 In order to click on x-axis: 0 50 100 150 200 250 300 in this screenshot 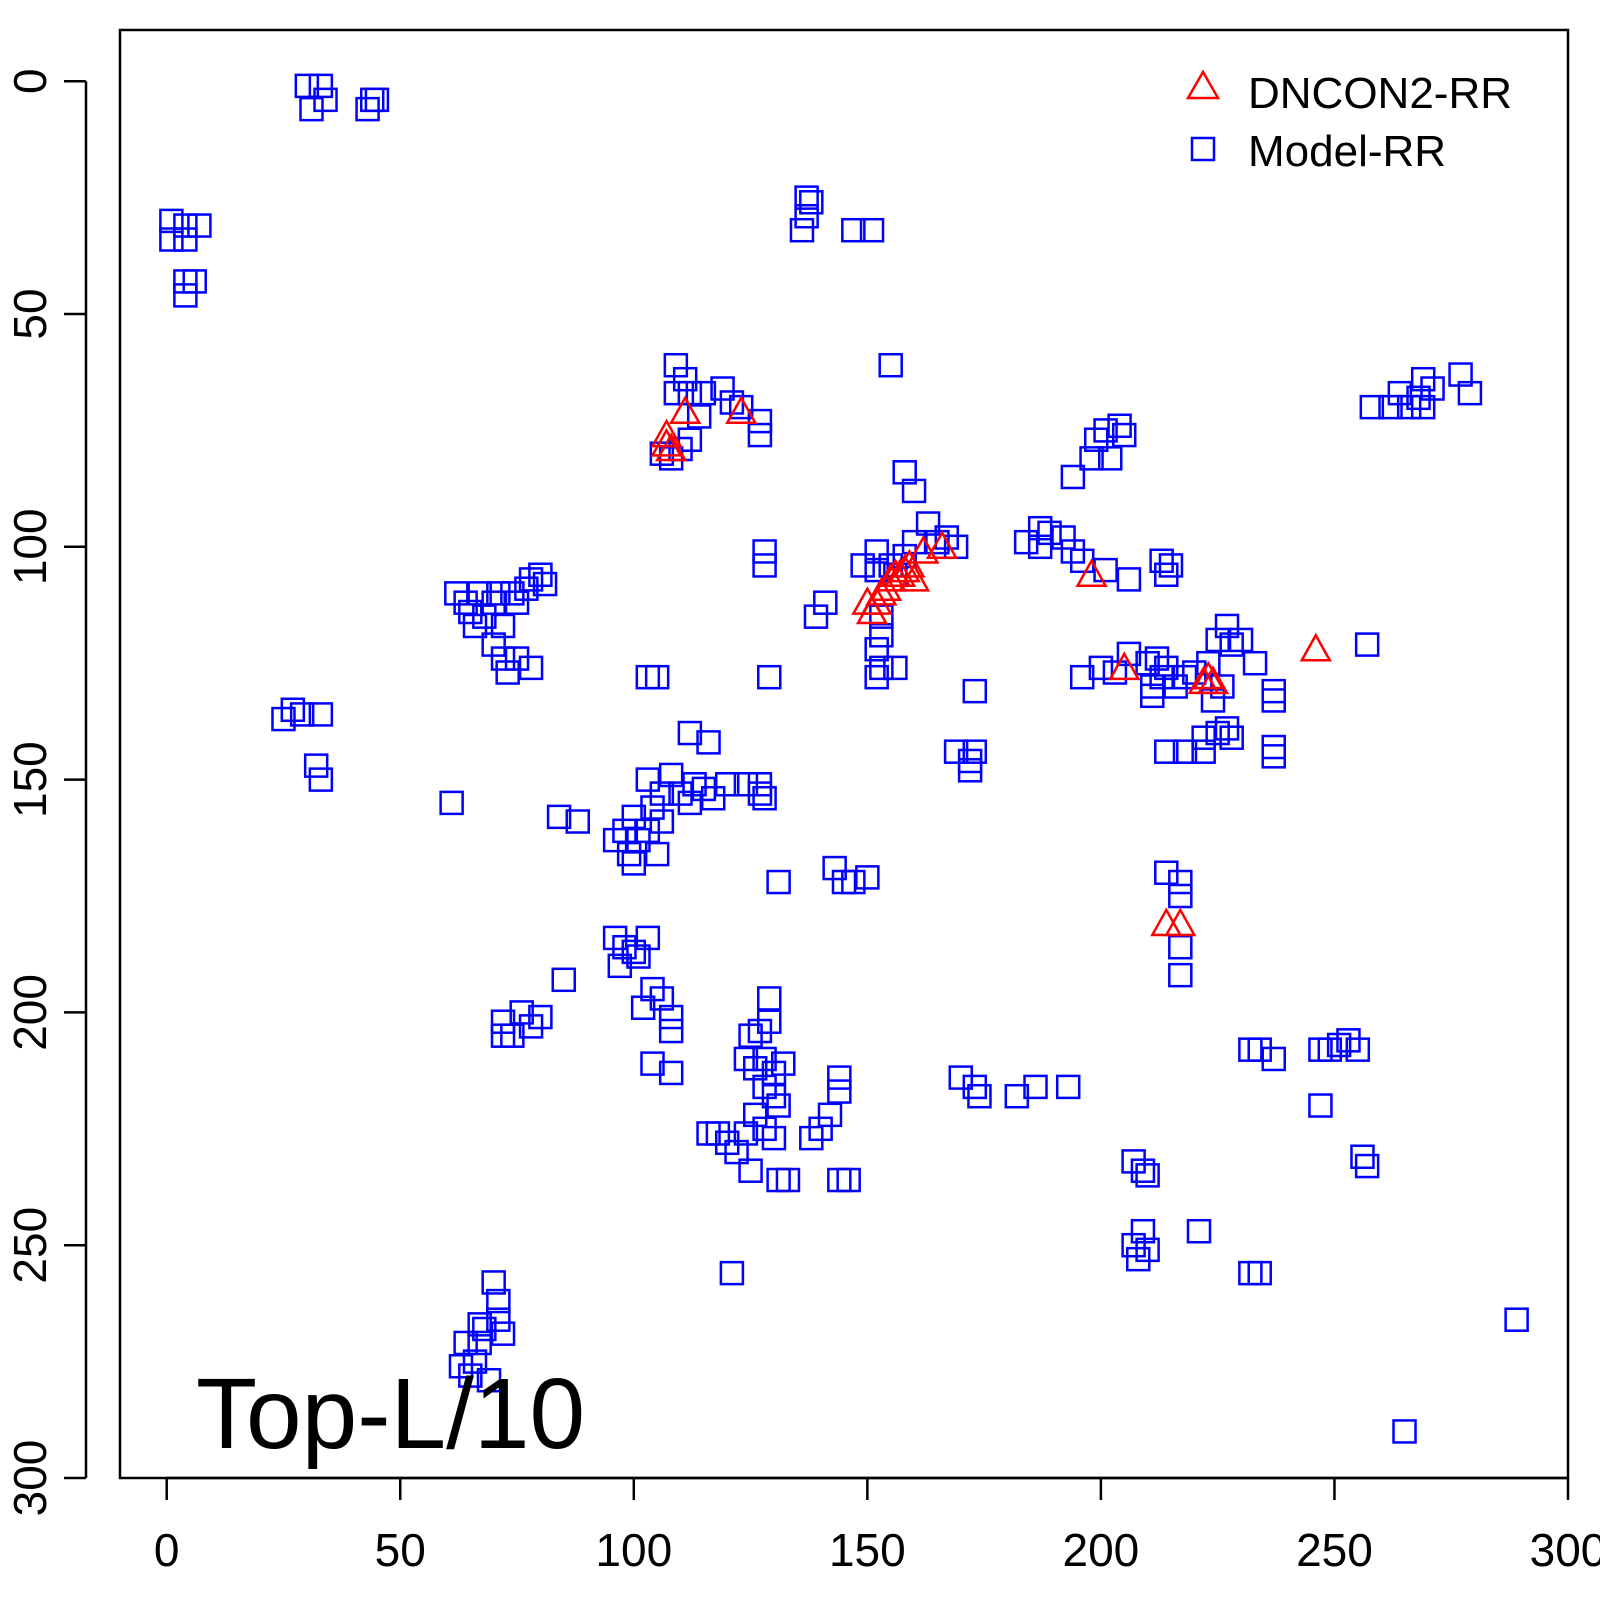, I will do `click(877, 1526)`.